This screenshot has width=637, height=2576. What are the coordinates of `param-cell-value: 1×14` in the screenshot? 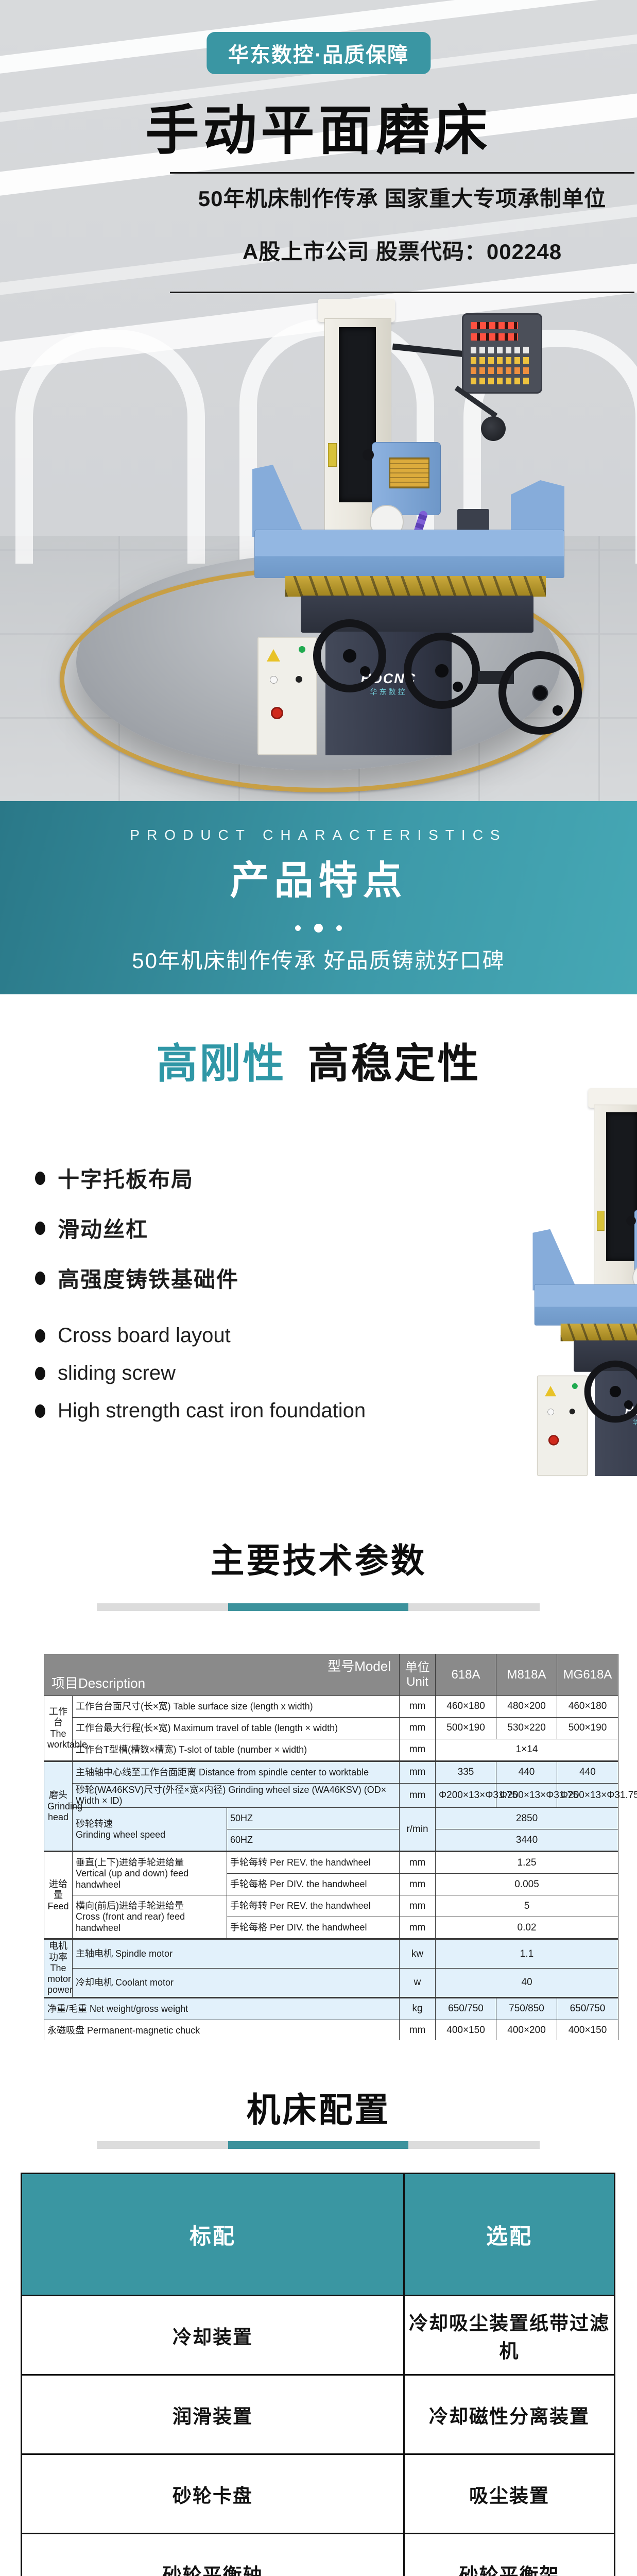 It's located at (527, 1750).